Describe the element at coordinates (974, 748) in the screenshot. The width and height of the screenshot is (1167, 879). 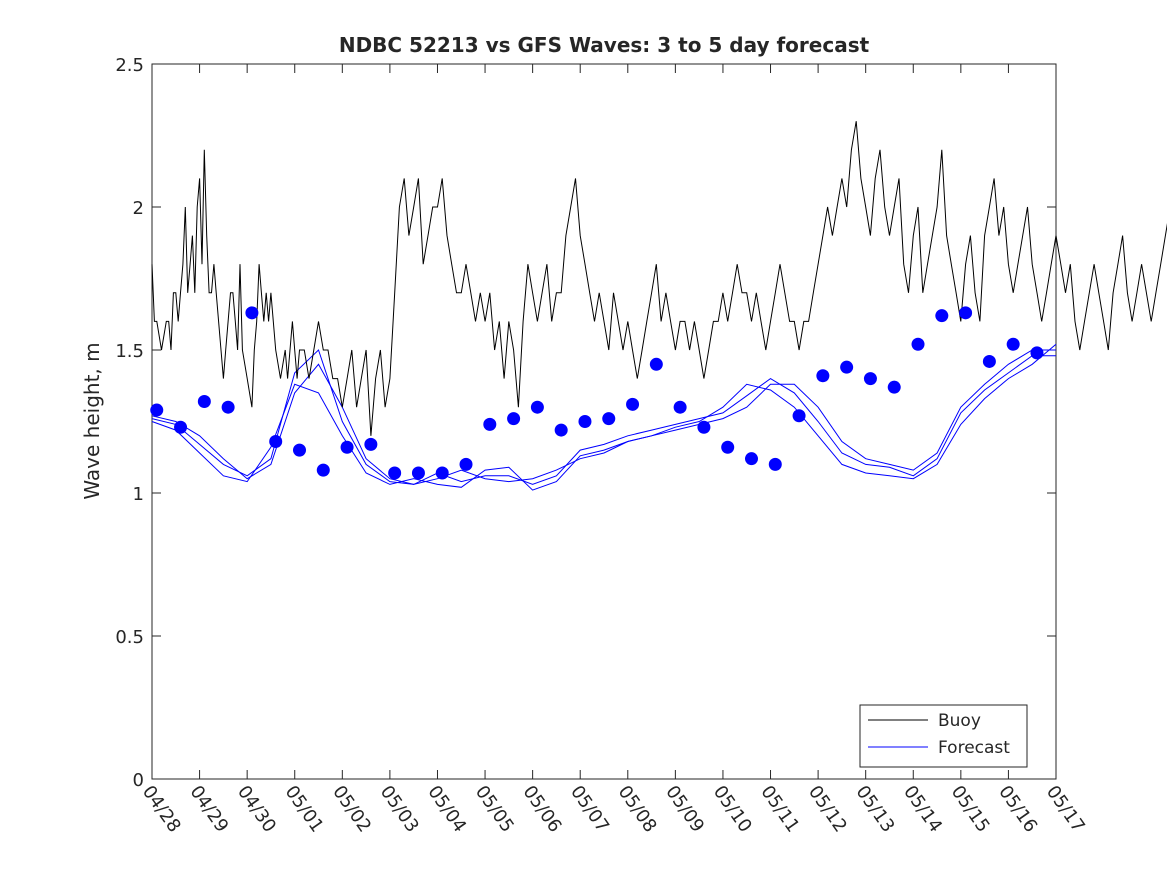
I see `legend-forecast-label: Forecast` at that location.